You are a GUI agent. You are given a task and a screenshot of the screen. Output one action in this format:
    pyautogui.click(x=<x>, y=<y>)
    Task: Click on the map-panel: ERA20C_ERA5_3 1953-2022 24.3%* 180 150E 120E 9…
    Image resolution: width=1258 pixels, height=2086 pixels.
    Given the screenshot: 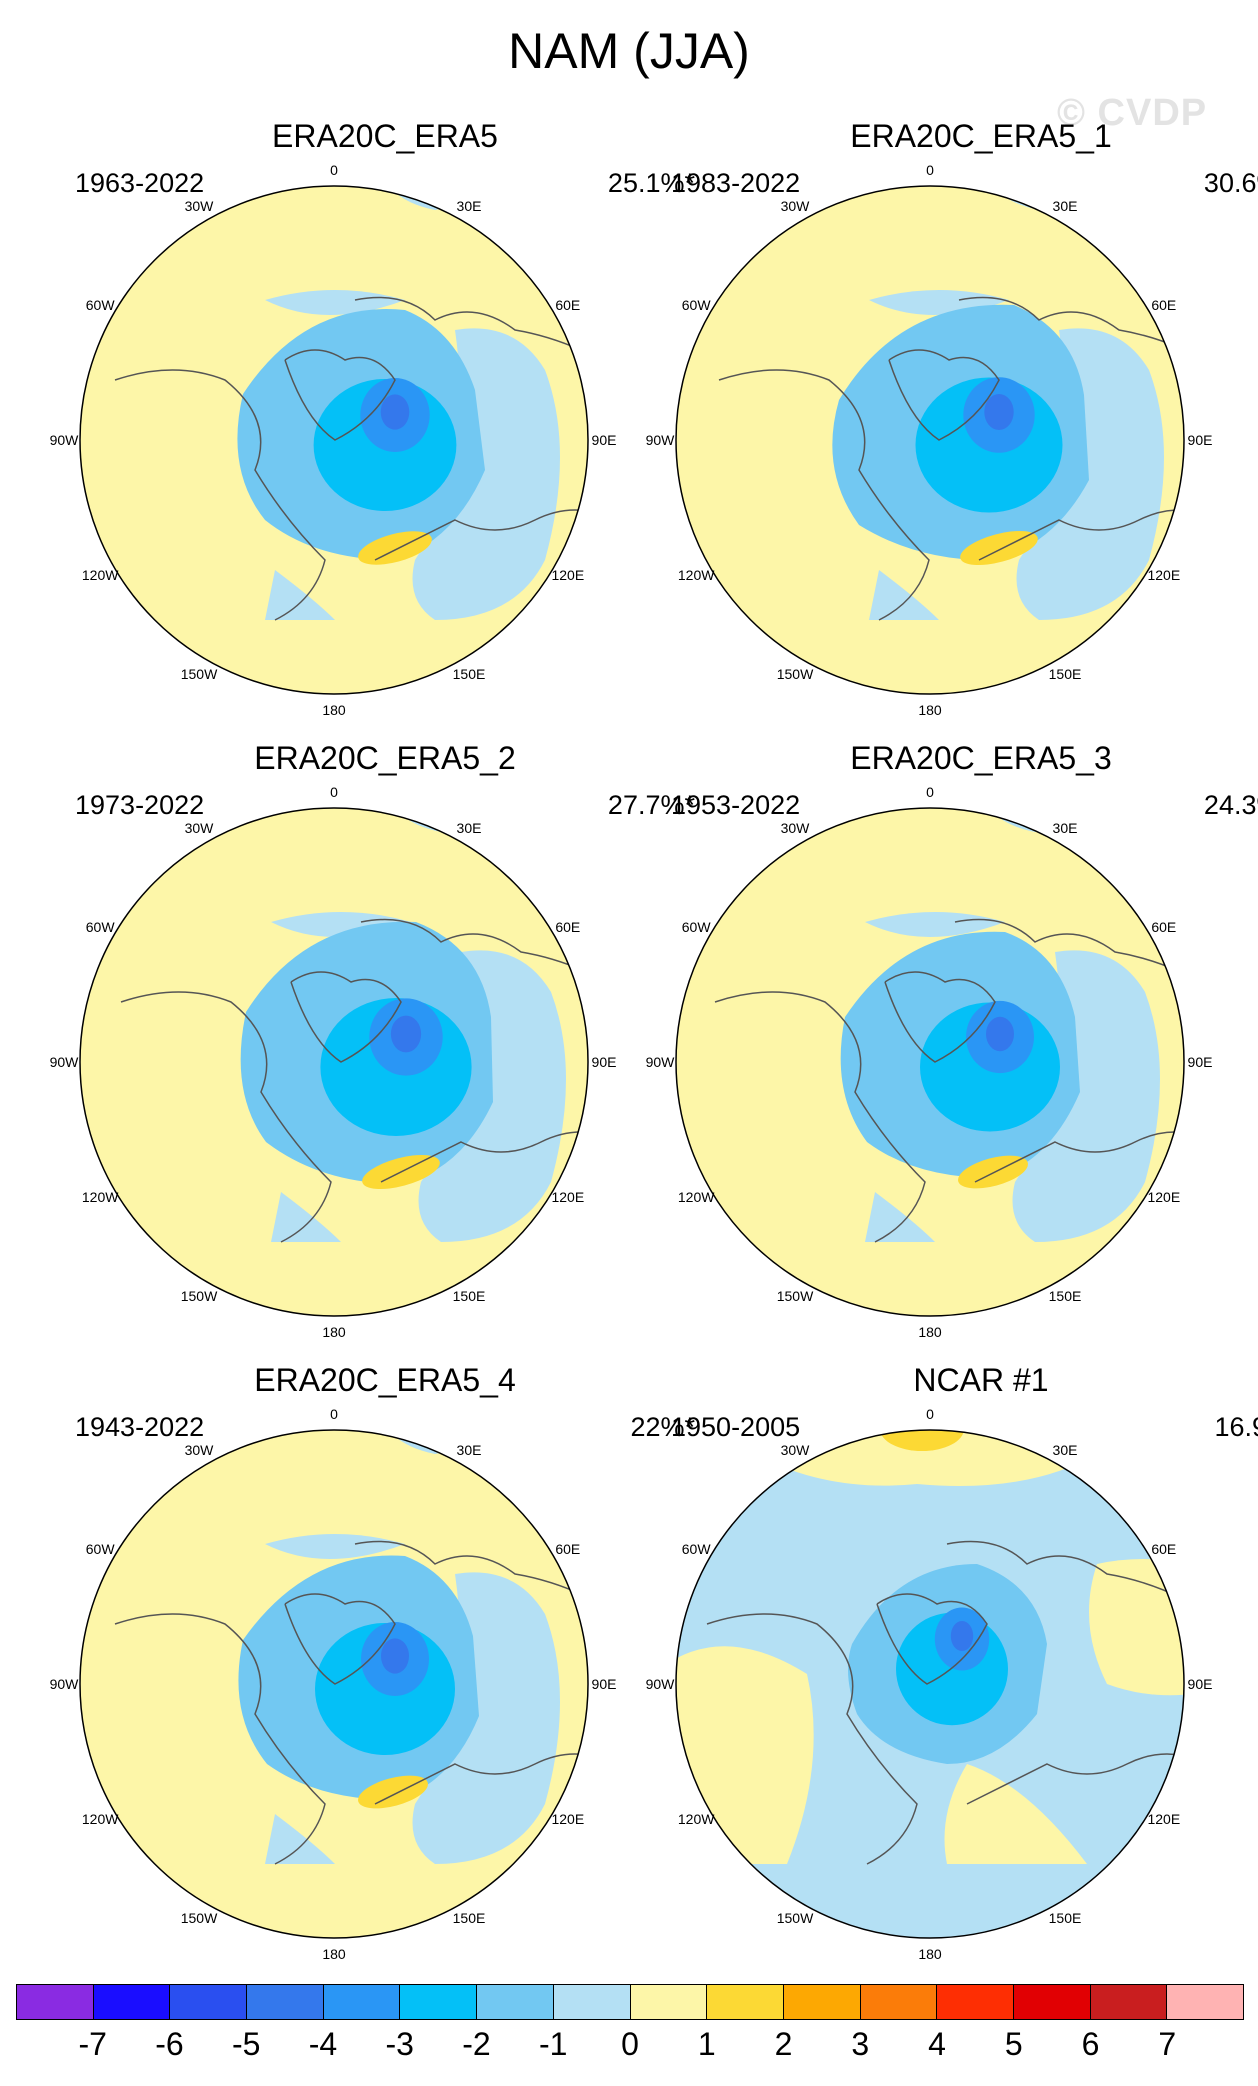 What is the action you would take?
    pyautogui.click(x=952, y=1050)
    